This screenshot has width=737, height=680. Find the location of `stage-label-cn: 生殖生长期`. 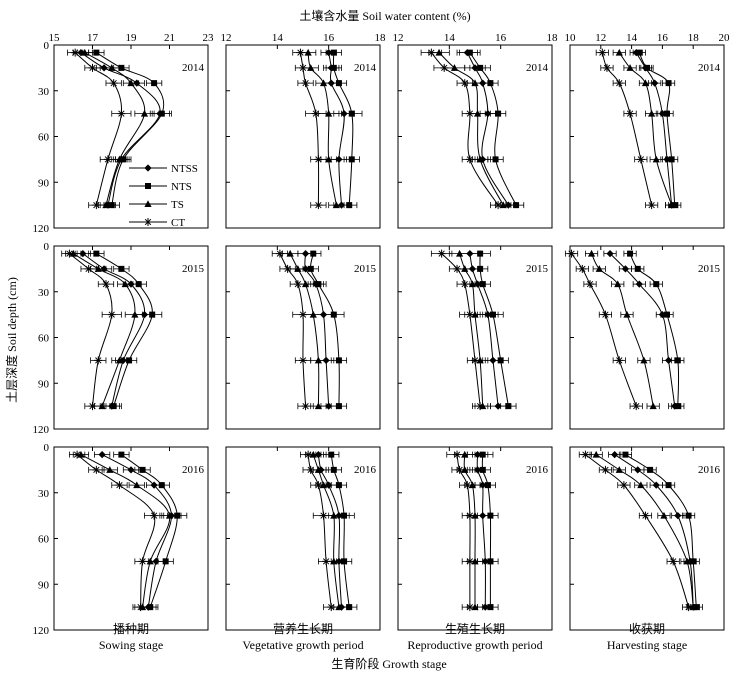

stage-label-cn: 生殖生长期 is located at coordinates (475, 628).